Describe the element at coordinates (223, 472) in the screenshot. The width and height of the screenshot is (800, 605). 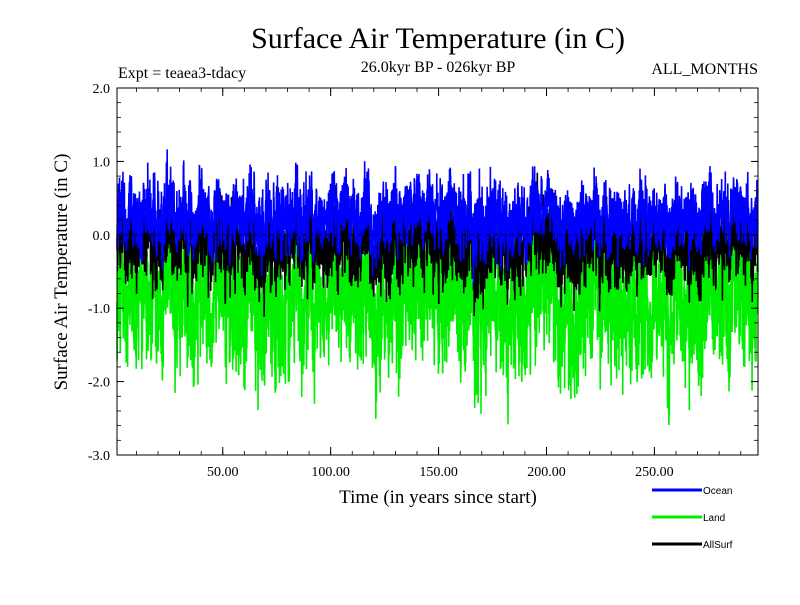
I see `x-tick-label: 50.00` at that location.